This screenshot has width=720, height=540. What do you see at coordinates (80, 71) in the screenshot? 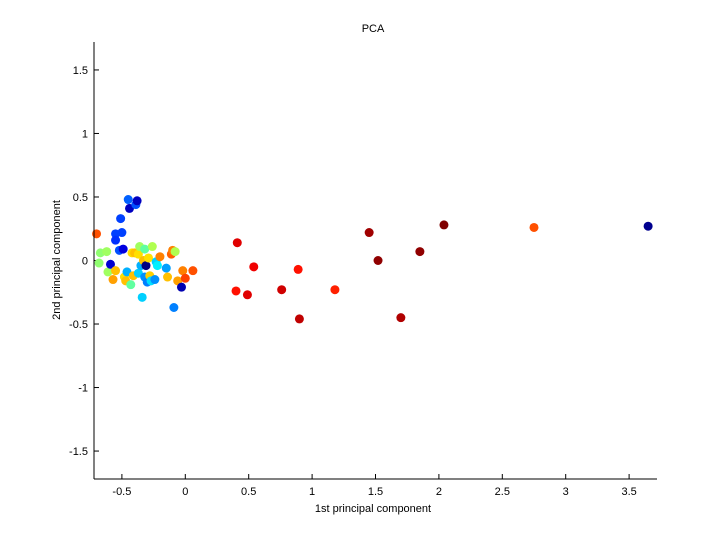
I see `y-tick-label: 1.5` at bounding box center [80, 71].